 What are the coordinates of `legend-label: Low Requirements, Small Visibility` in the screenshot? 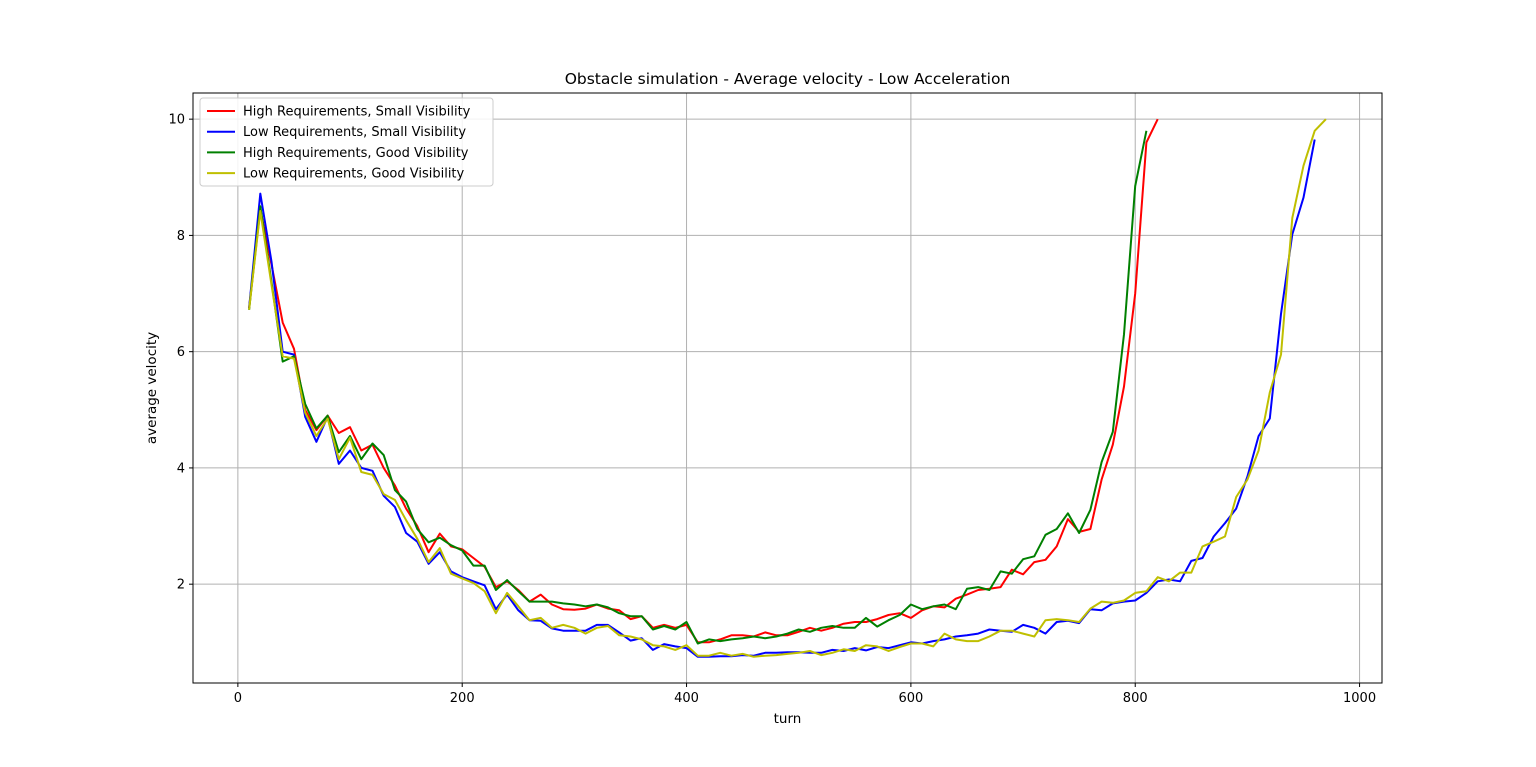 It's located at (354, 132).